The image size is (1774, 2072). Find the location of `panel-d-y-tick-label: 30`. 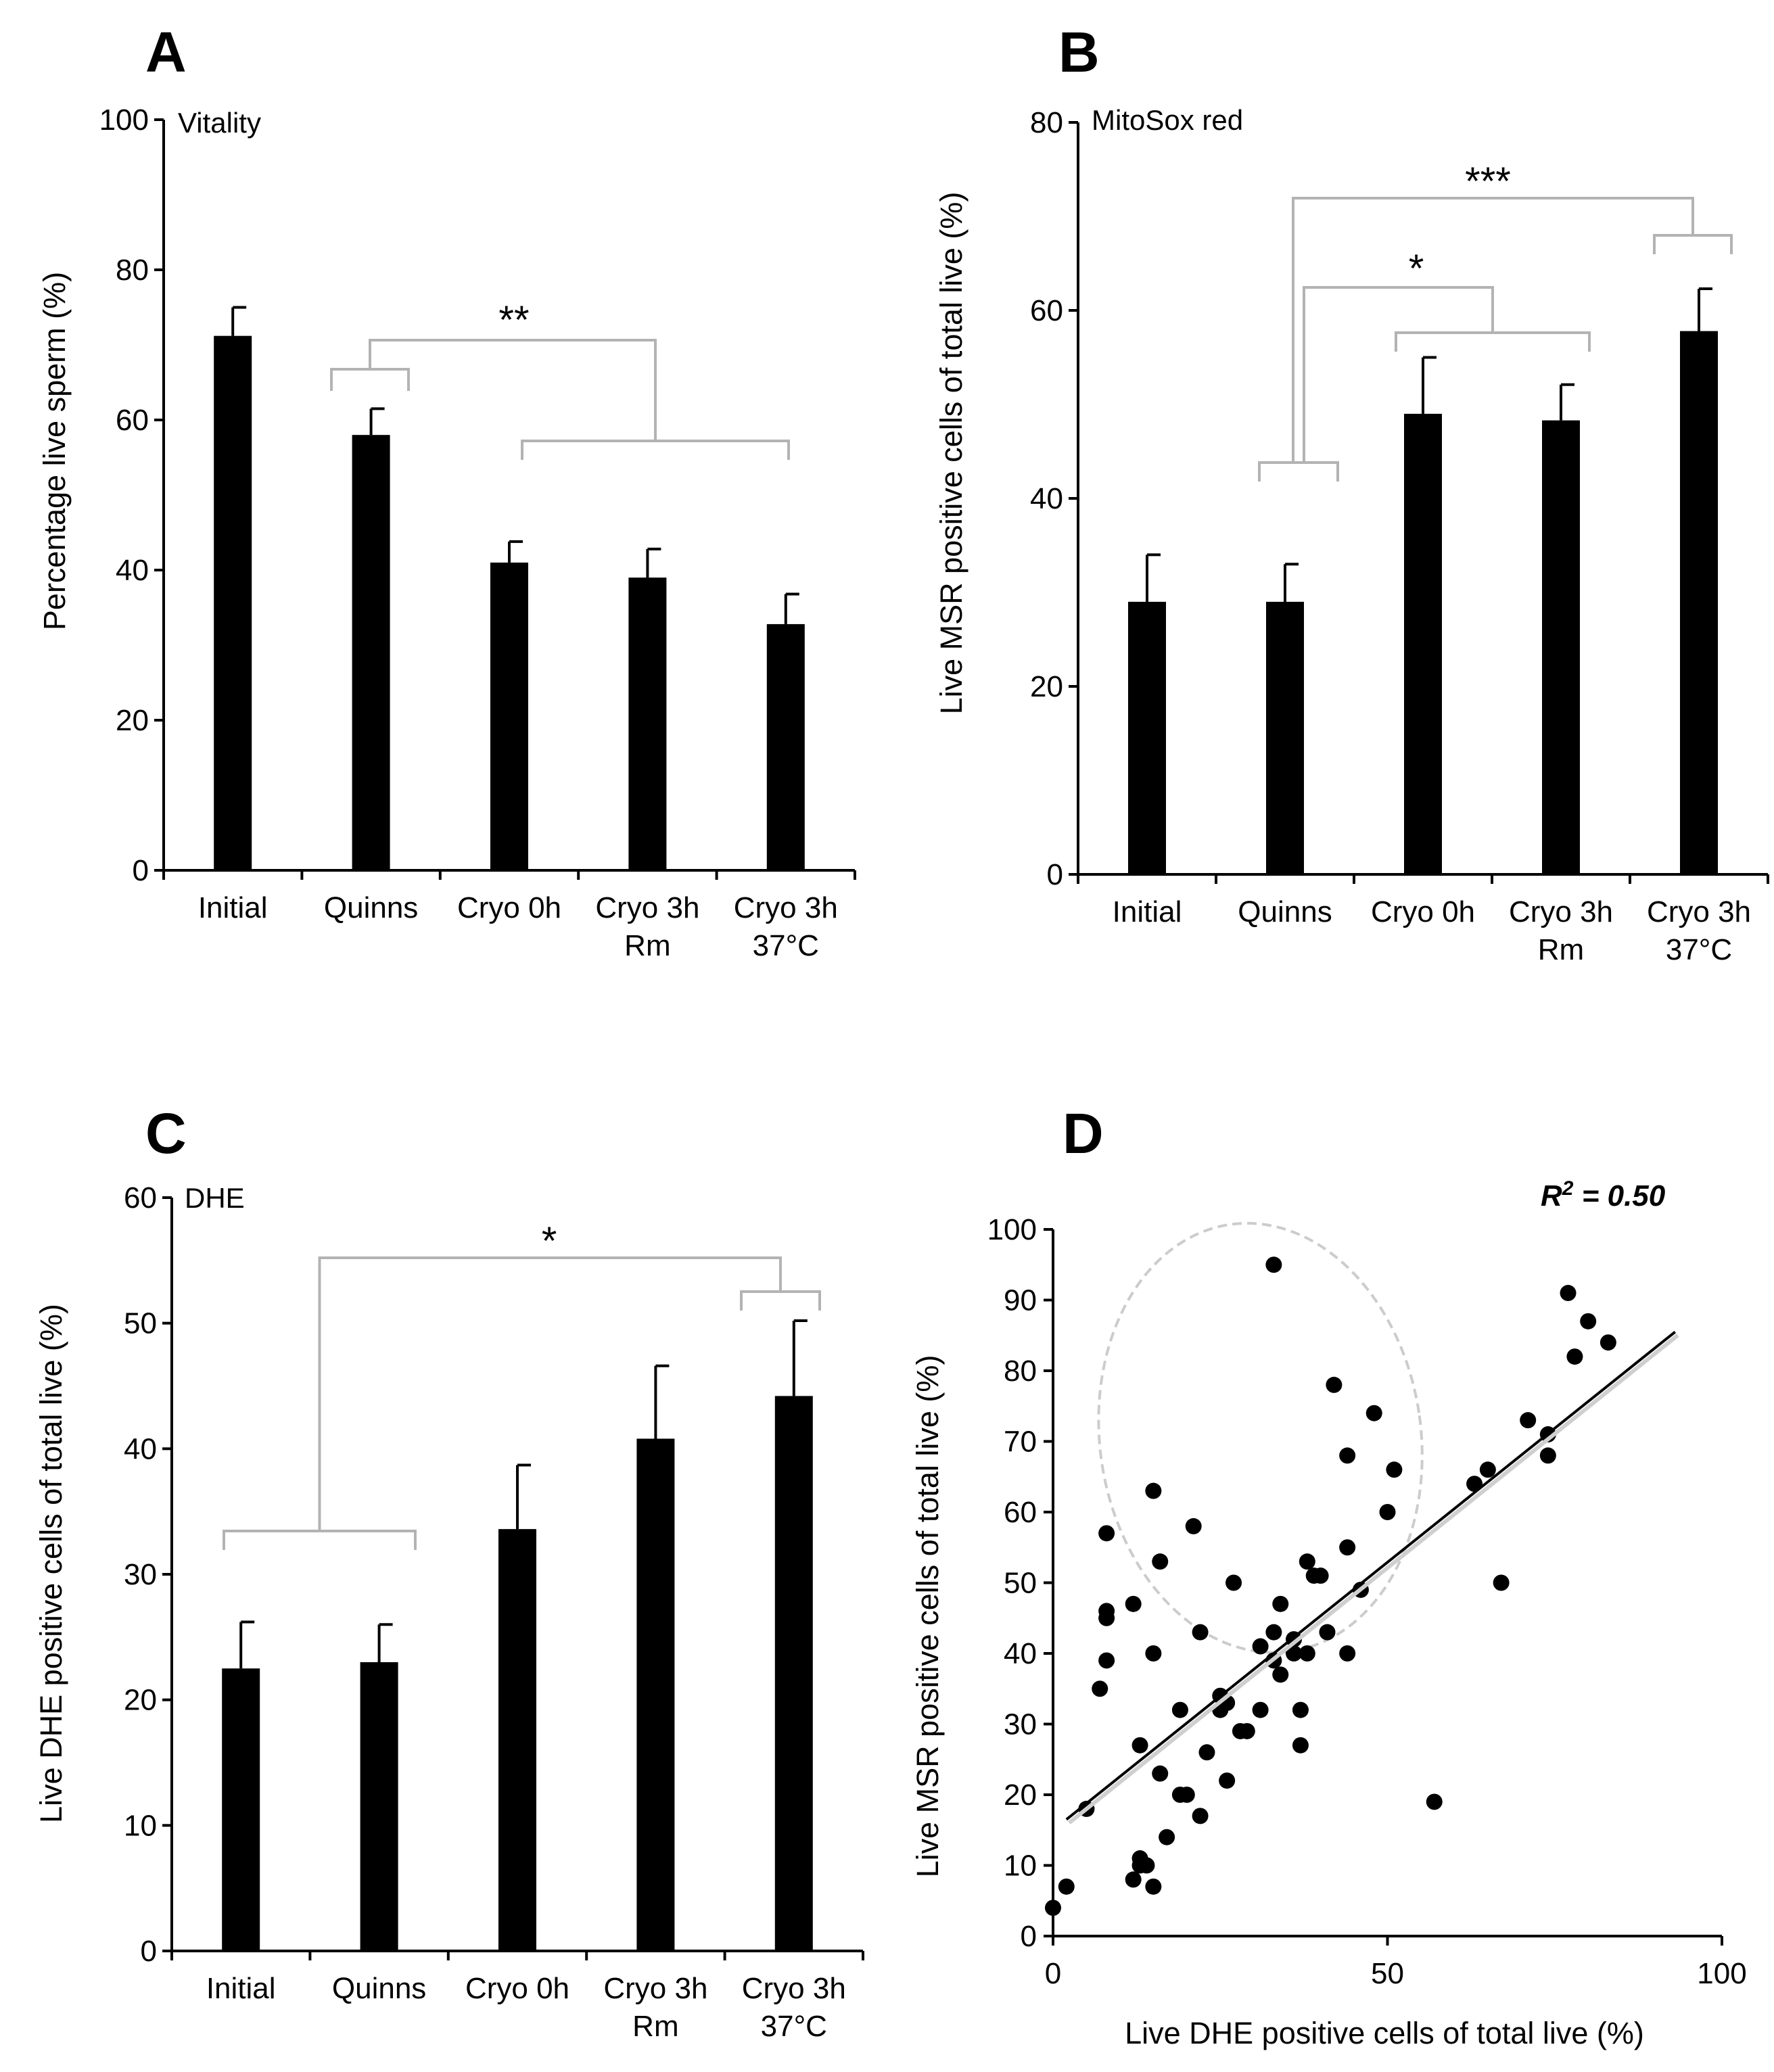

panel-d-y-tick-label: 30 is located at coordinates (1020, 1724).